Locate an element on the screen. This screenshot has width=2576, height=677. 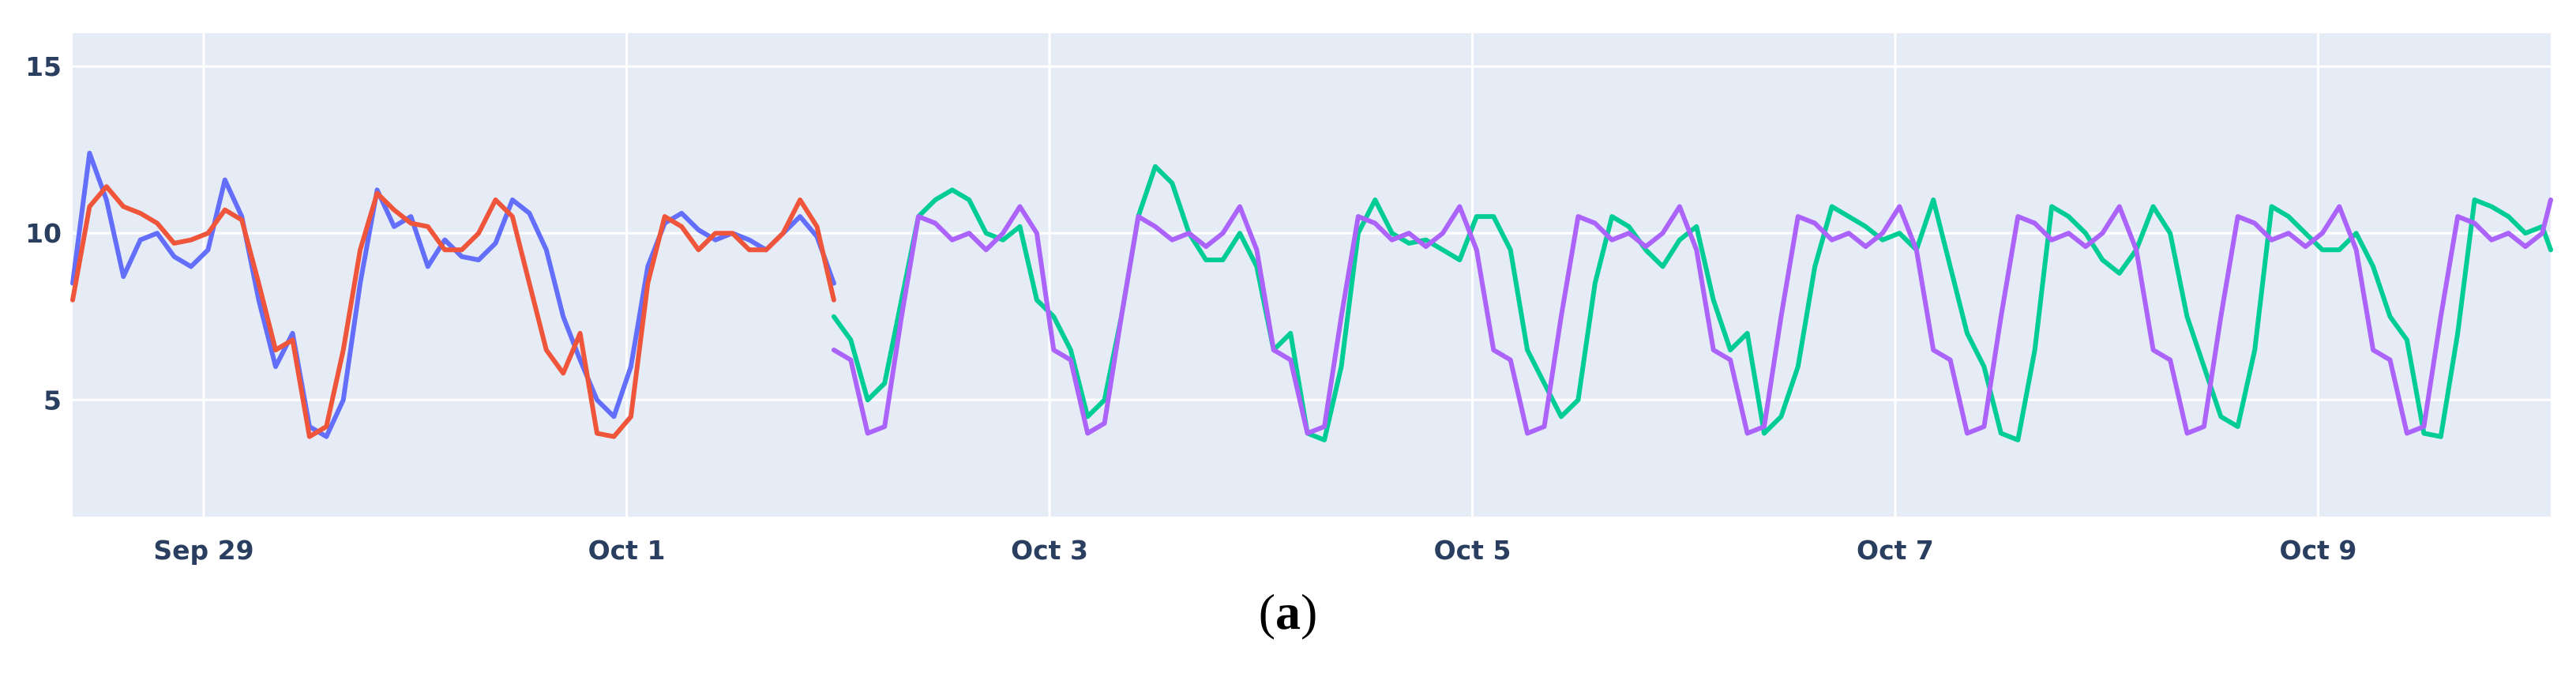
y-tick-label: 15 is located at coordinates (43, 66).